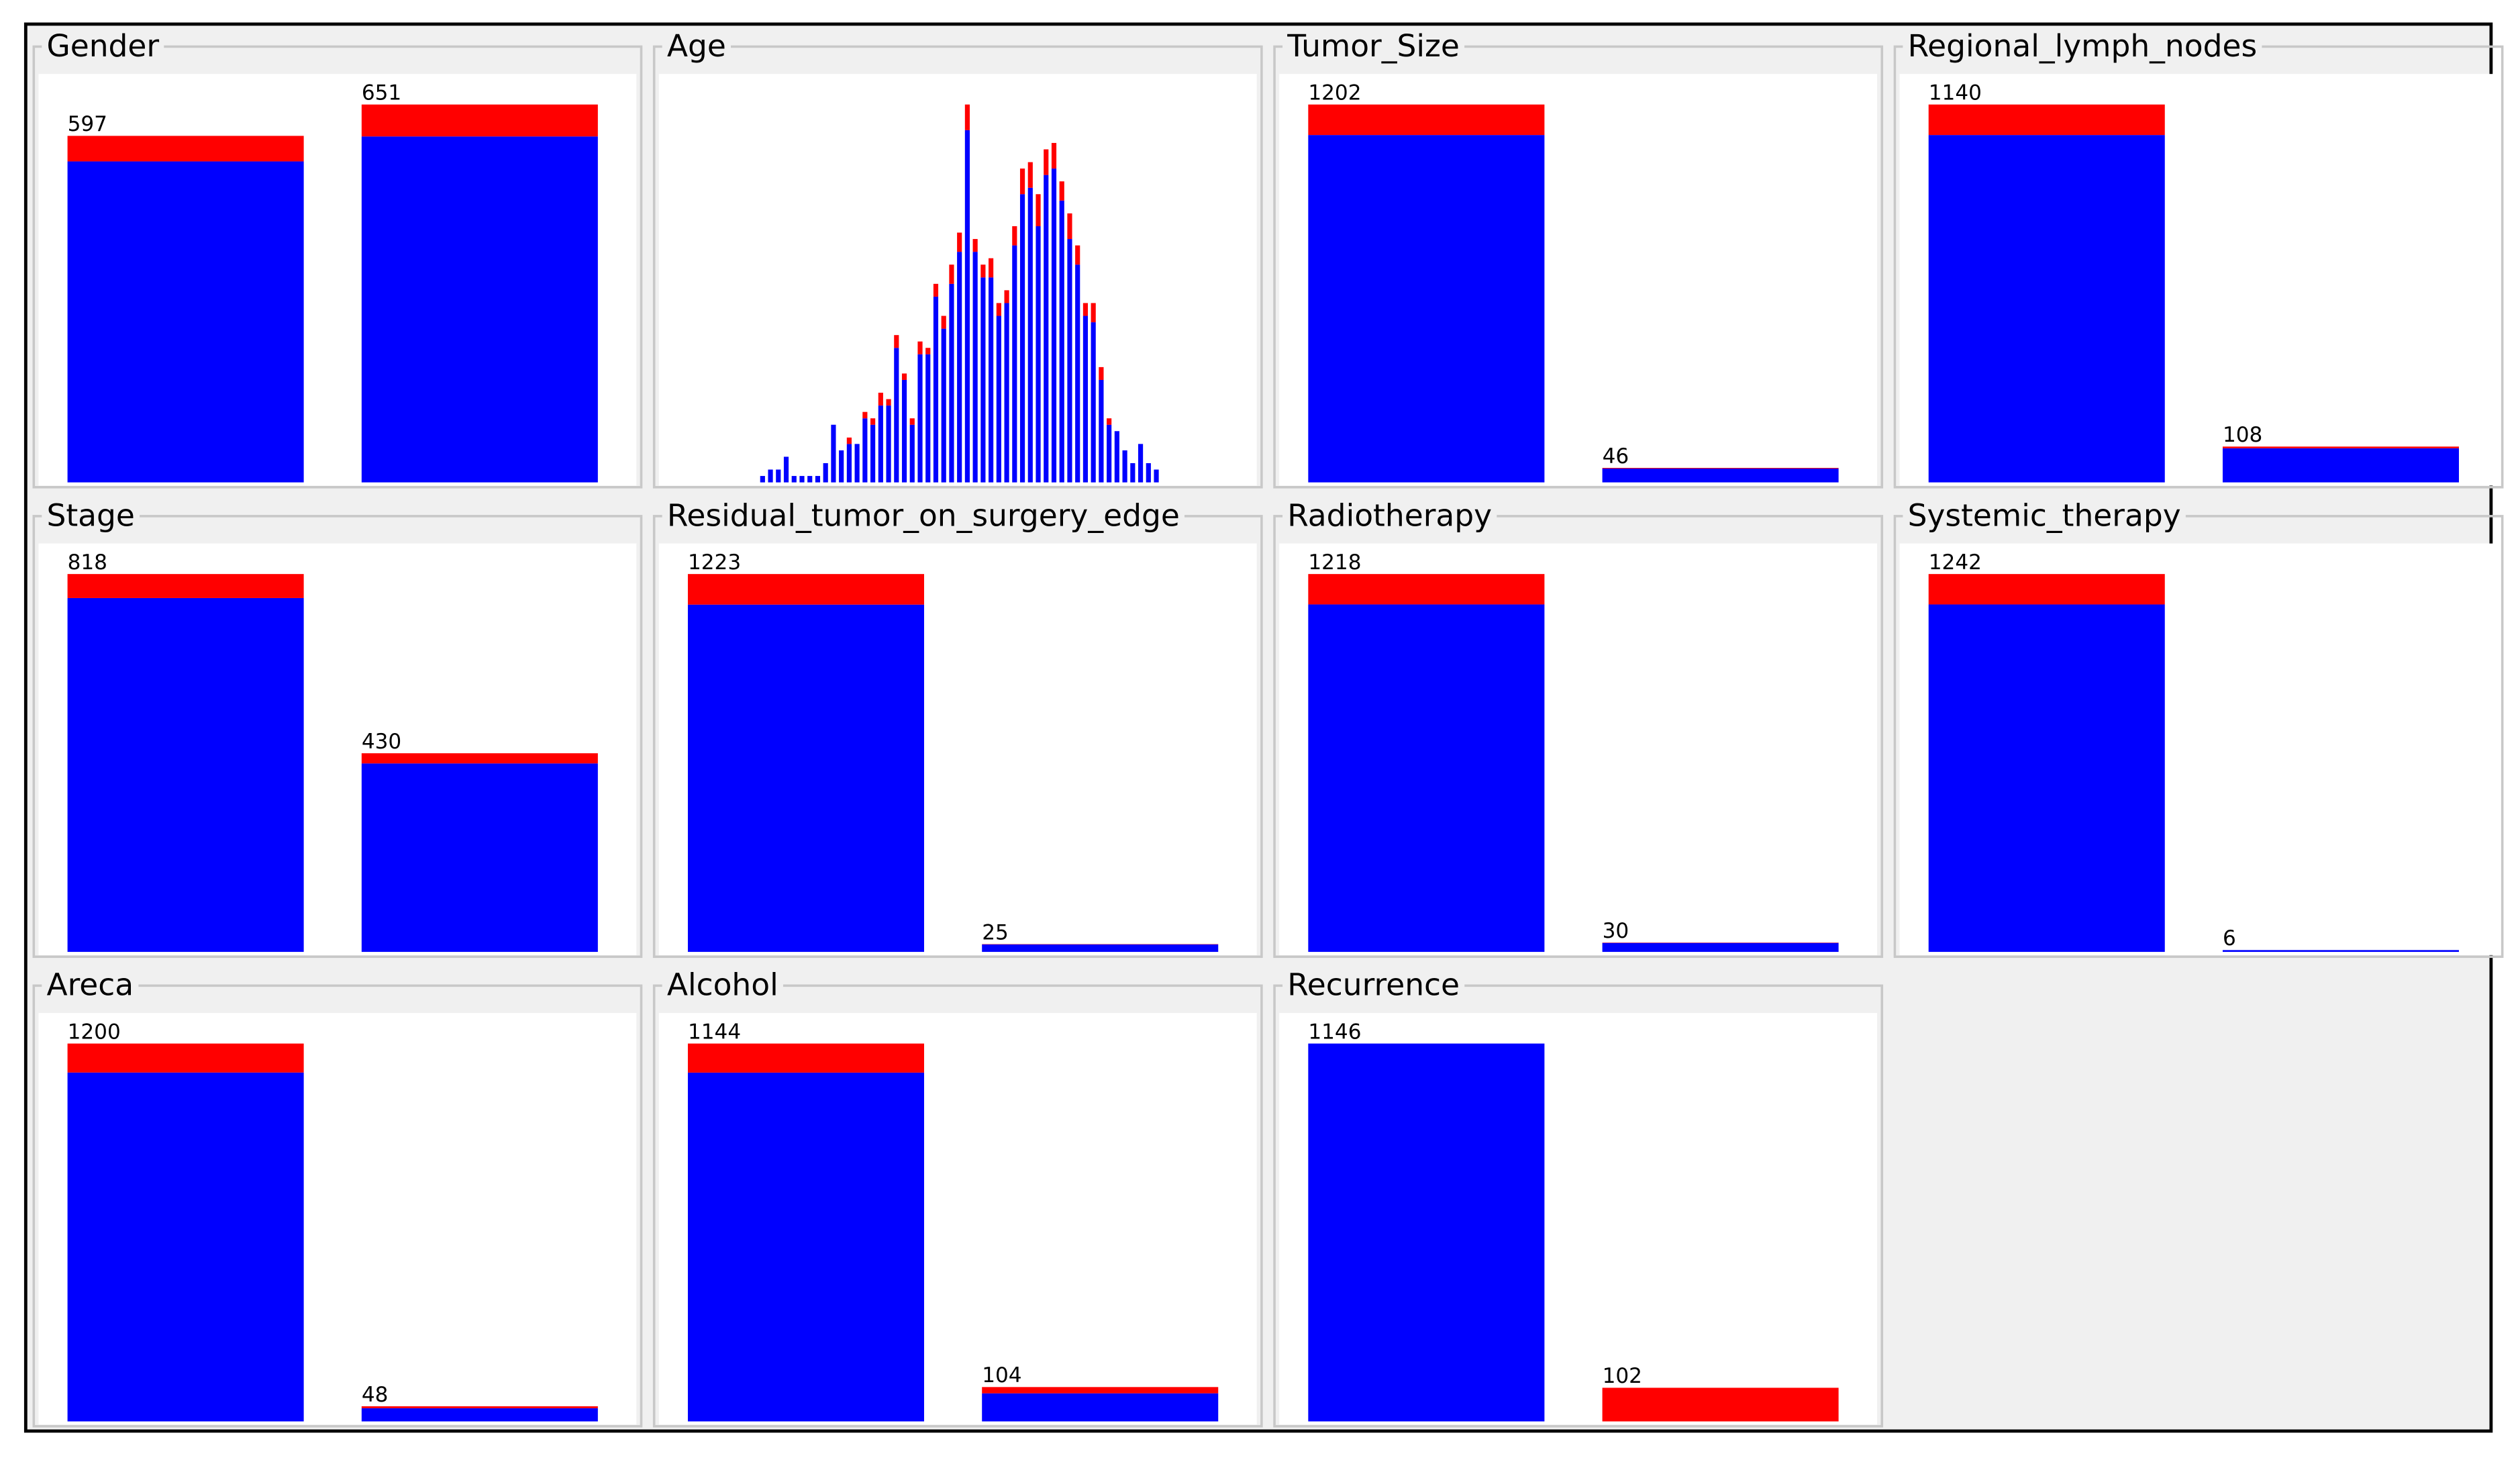 This screenshot has height=1460, width=2520. I want to click on bar-count-label: 1140, so click(1955, 93).